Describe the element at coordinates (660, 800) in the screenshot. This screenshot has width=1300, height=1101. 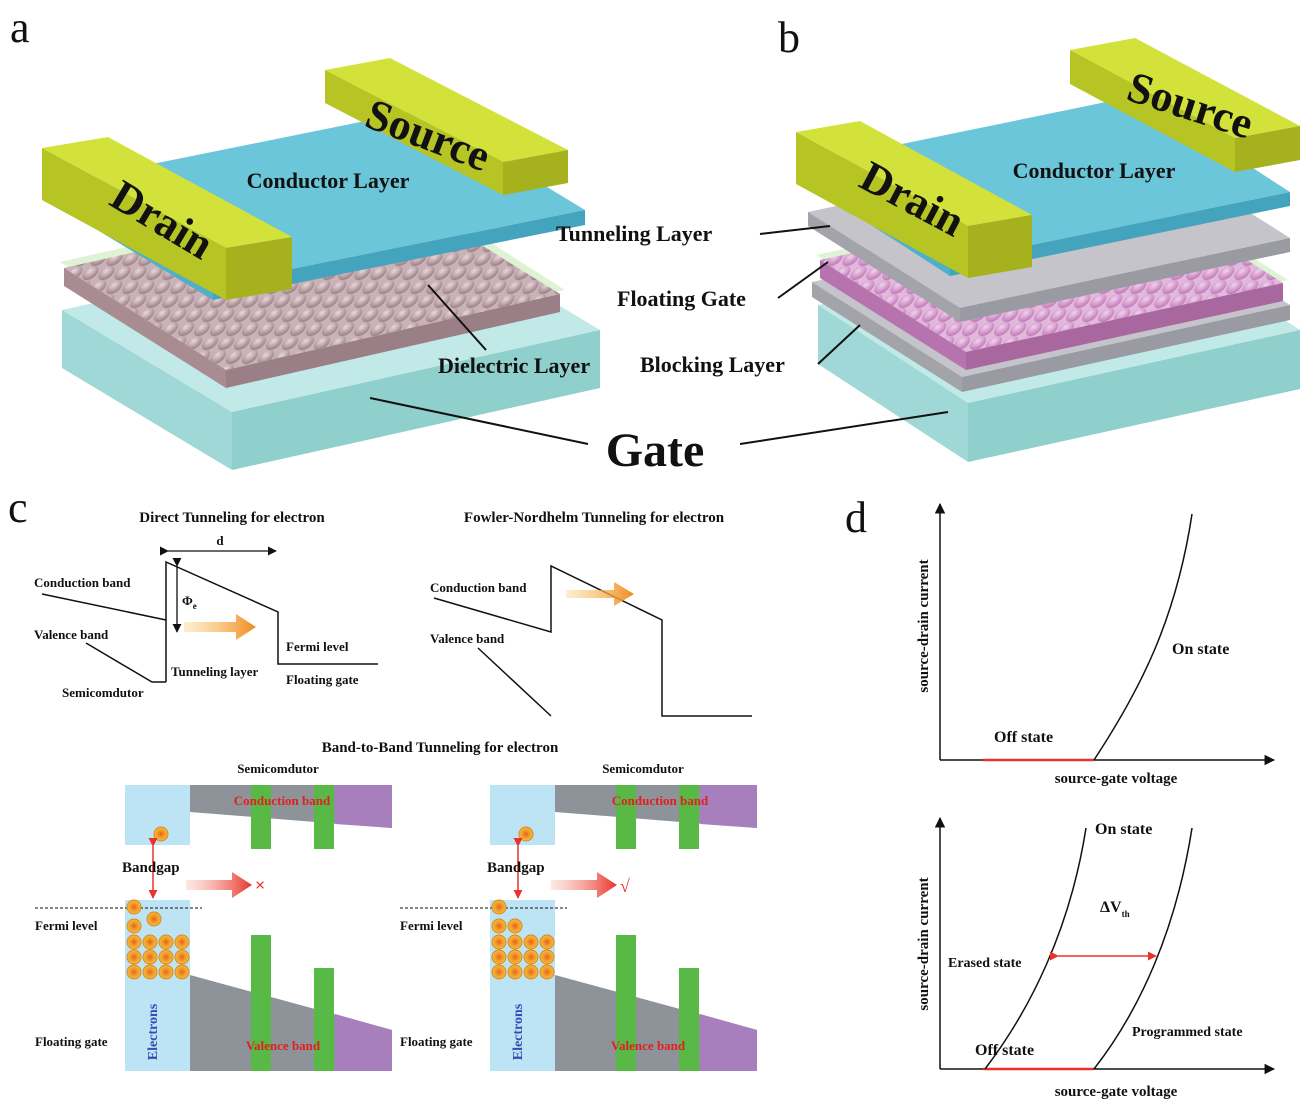
I see `btb-right-conduction-label: Conduction band` at that location.